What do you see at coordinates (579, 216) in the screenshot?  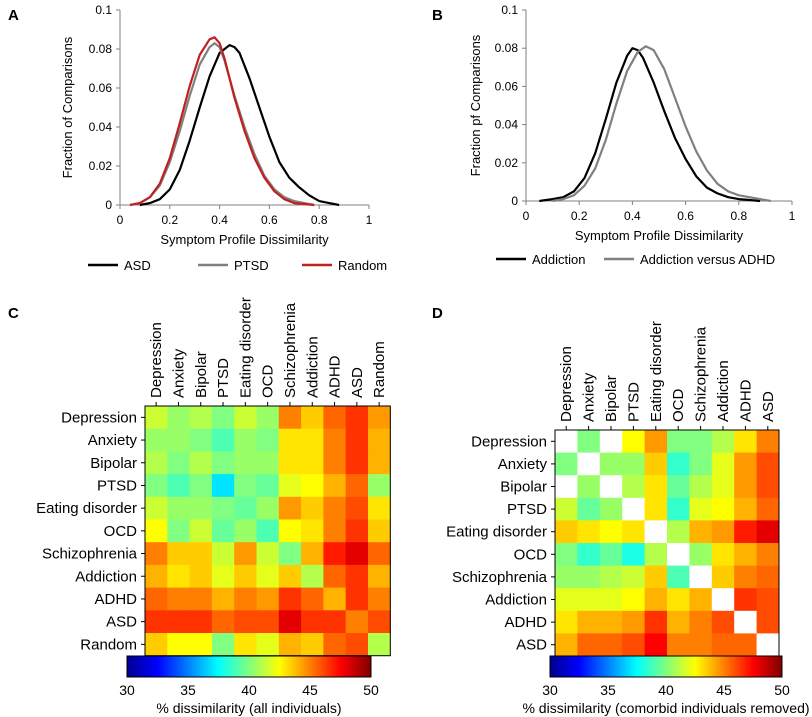 I see `x-tick-label: 0.2` at bounding box center [579, 216].